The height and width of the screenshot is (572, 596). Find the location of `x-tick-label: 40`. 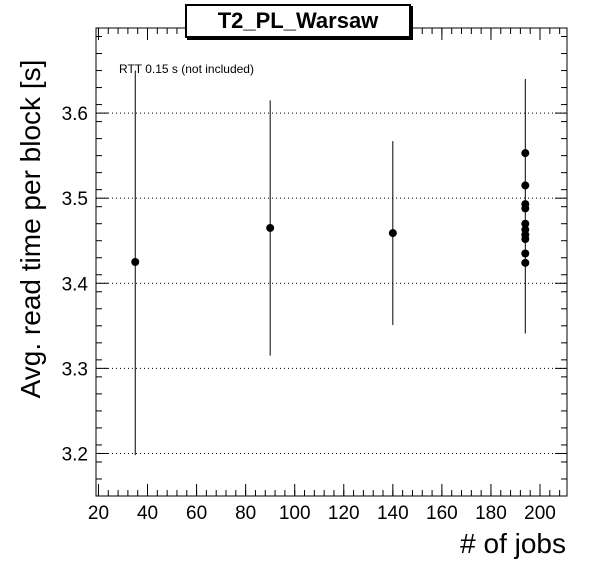

x-tick-label: 40 is located at coordinates (147, 513).